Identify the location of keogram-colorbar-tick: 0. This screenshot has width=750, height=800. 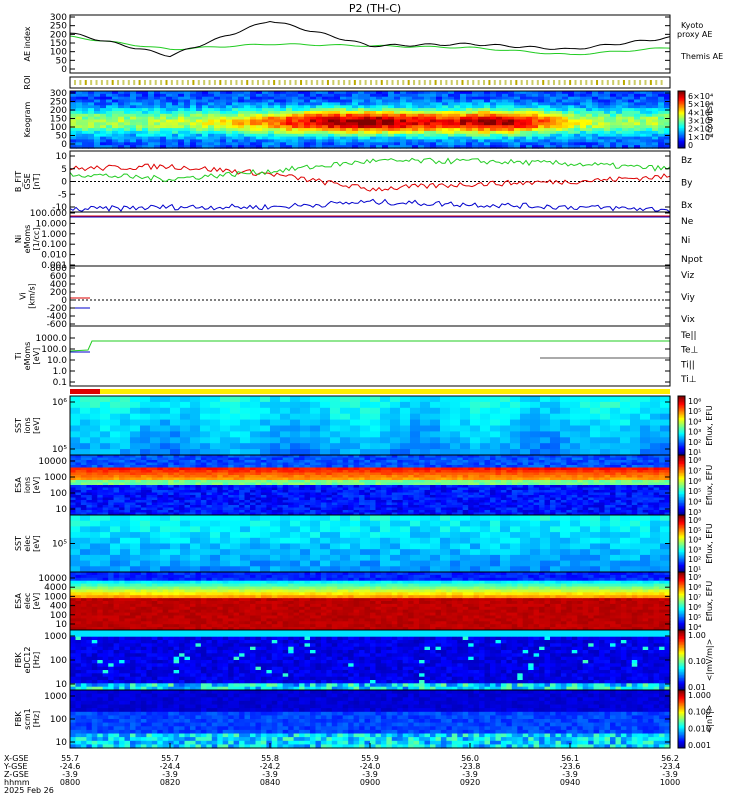
(690, 145).